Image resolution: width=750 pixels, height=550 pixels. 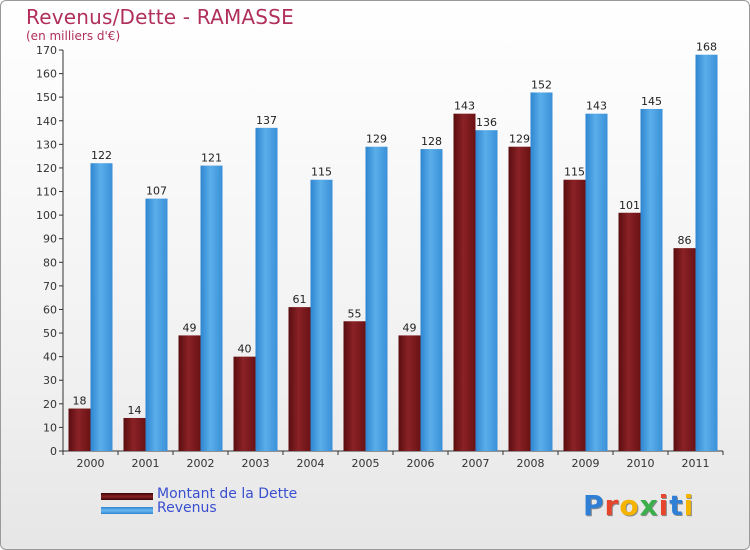 I want to click on data-label: 168, so click(x=706, y=47).